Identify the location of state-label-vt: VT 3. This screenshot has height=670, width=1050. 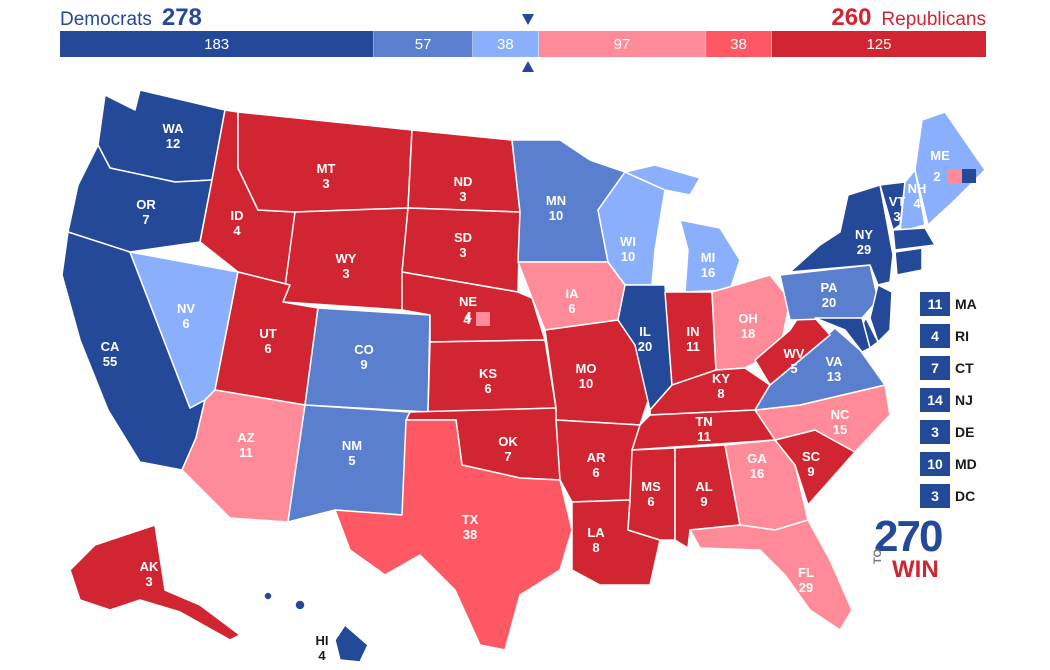
(897, 209).